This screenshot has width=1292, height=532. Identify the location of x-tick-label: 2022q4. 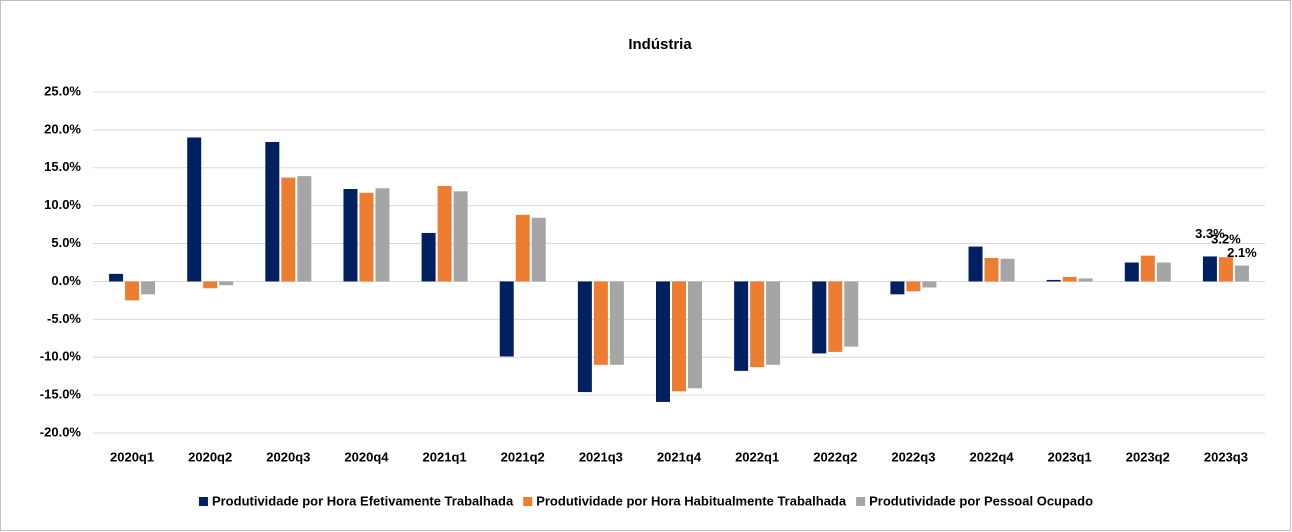
(991, 456).